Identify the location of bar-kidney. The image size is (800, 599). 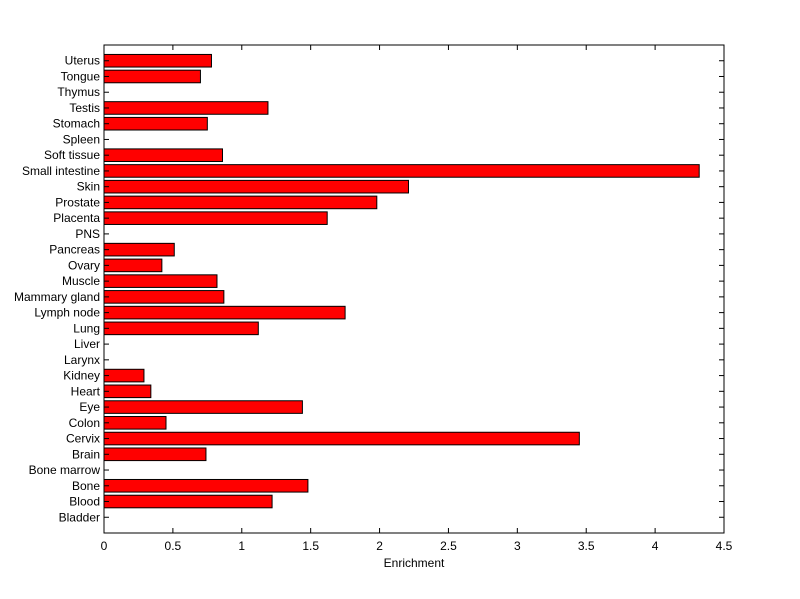
(124, 375).